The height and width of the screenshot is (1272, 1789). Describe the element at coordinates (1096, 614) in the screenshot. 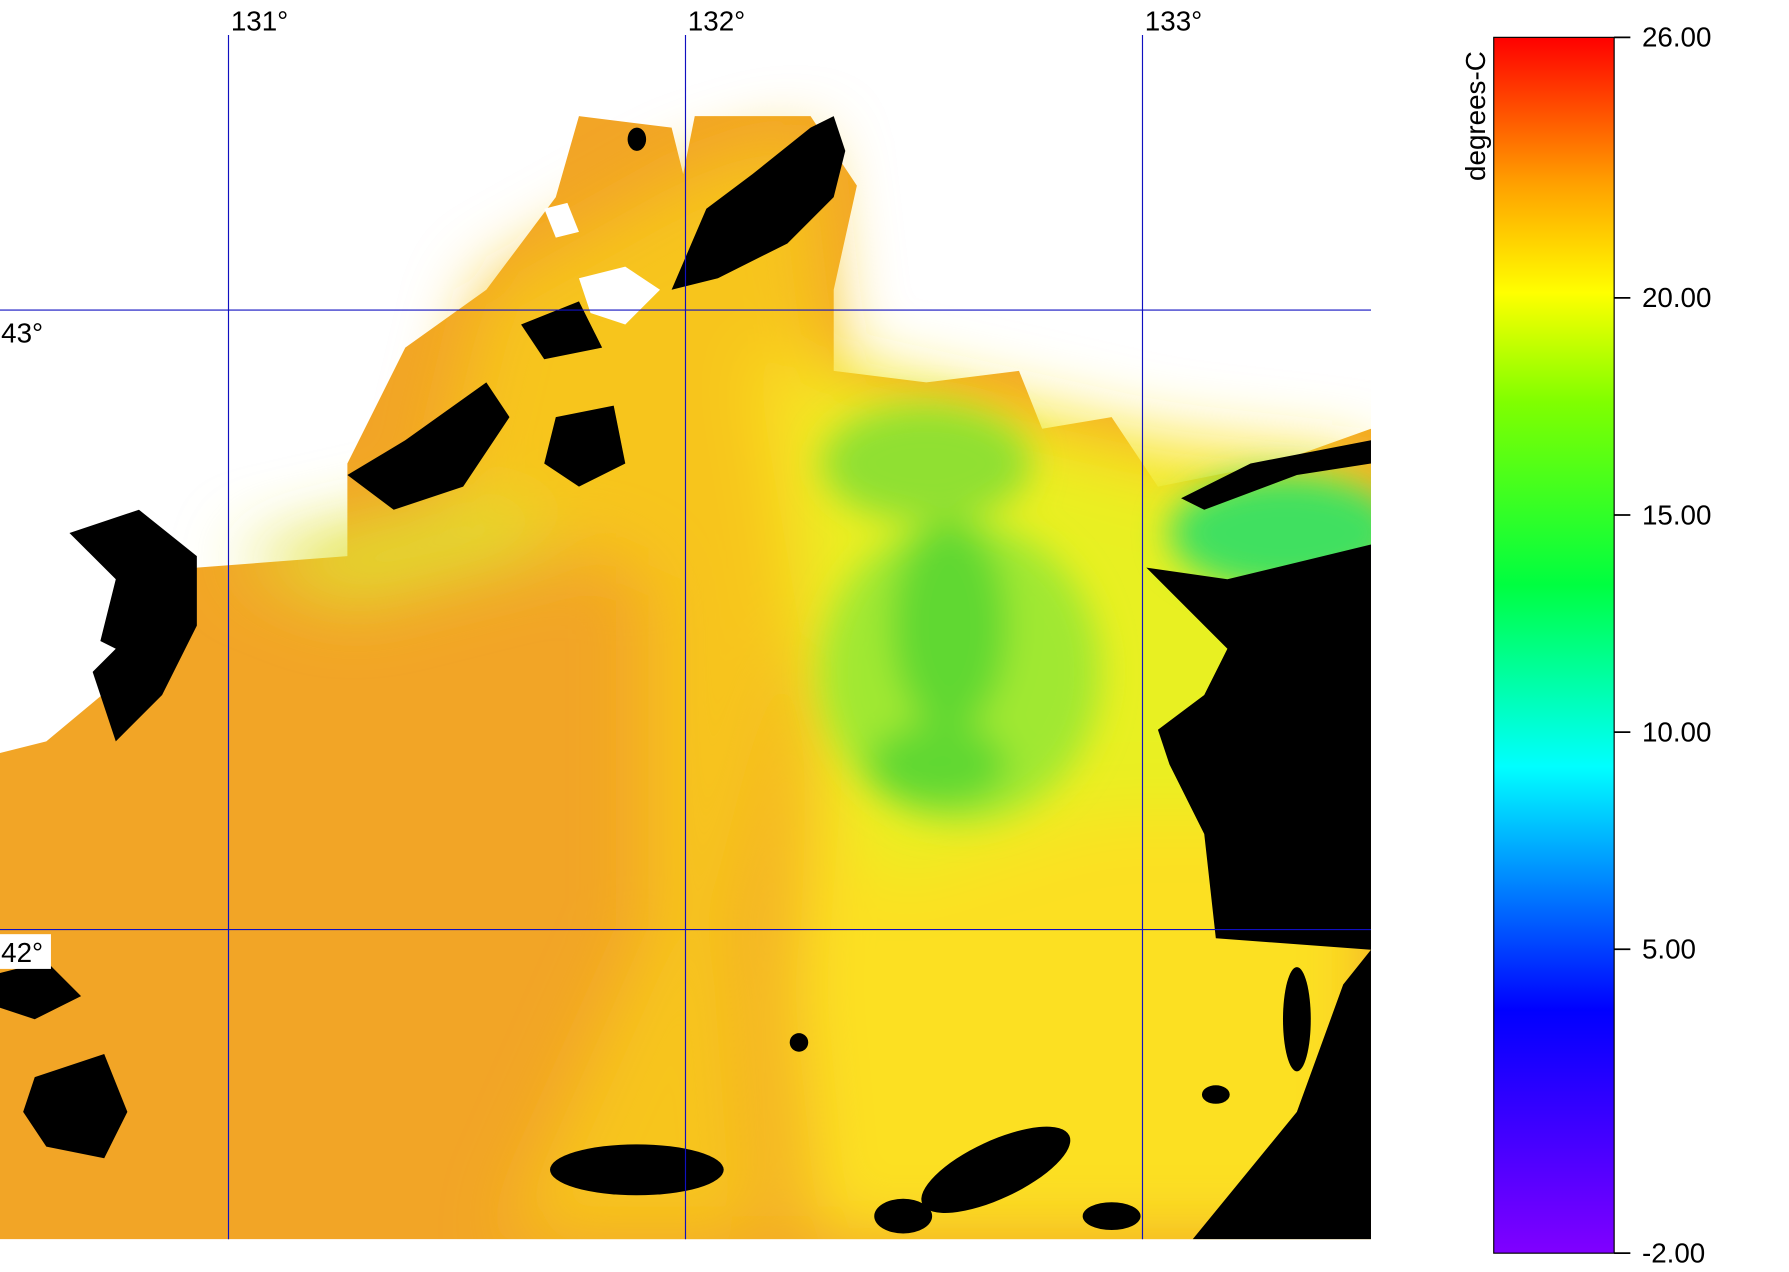

I see `cool-fields` at that location.